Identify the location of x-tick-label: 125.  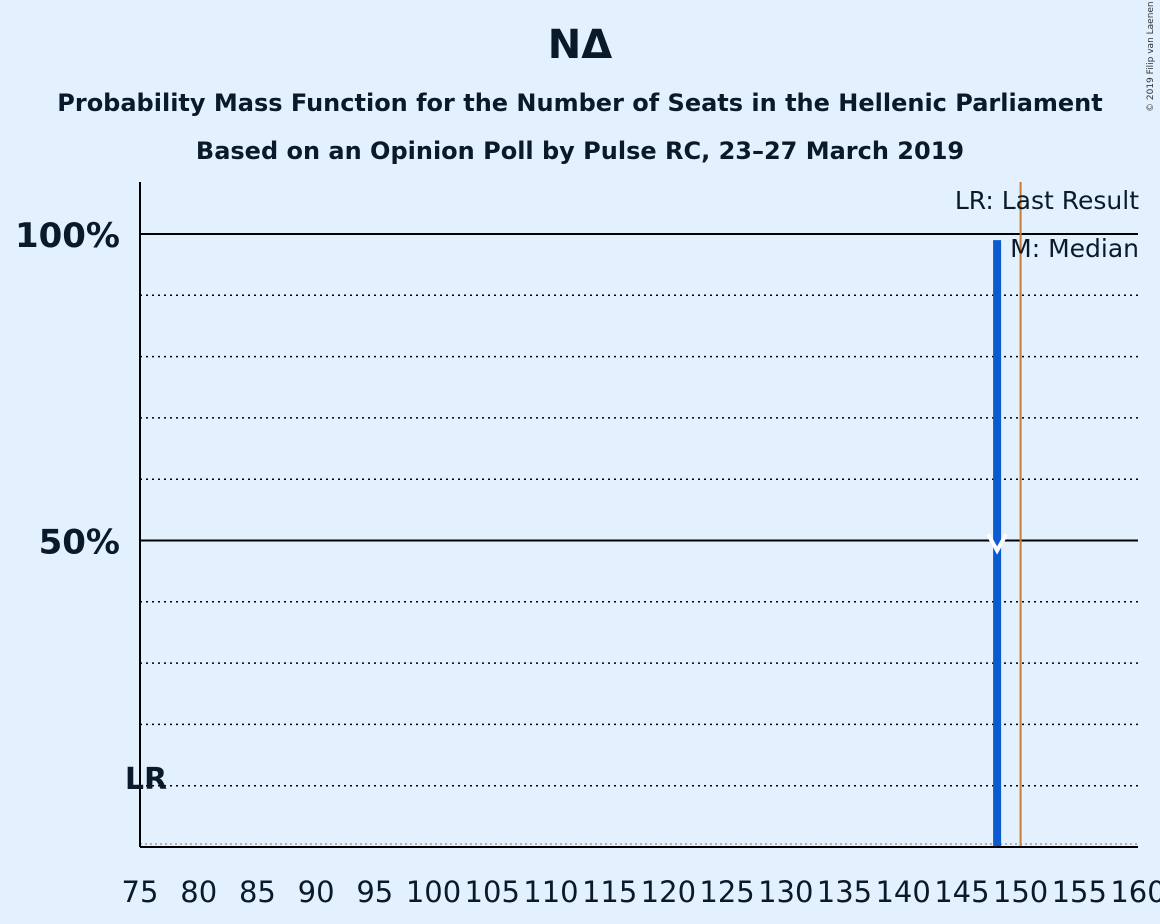
(726, 892).